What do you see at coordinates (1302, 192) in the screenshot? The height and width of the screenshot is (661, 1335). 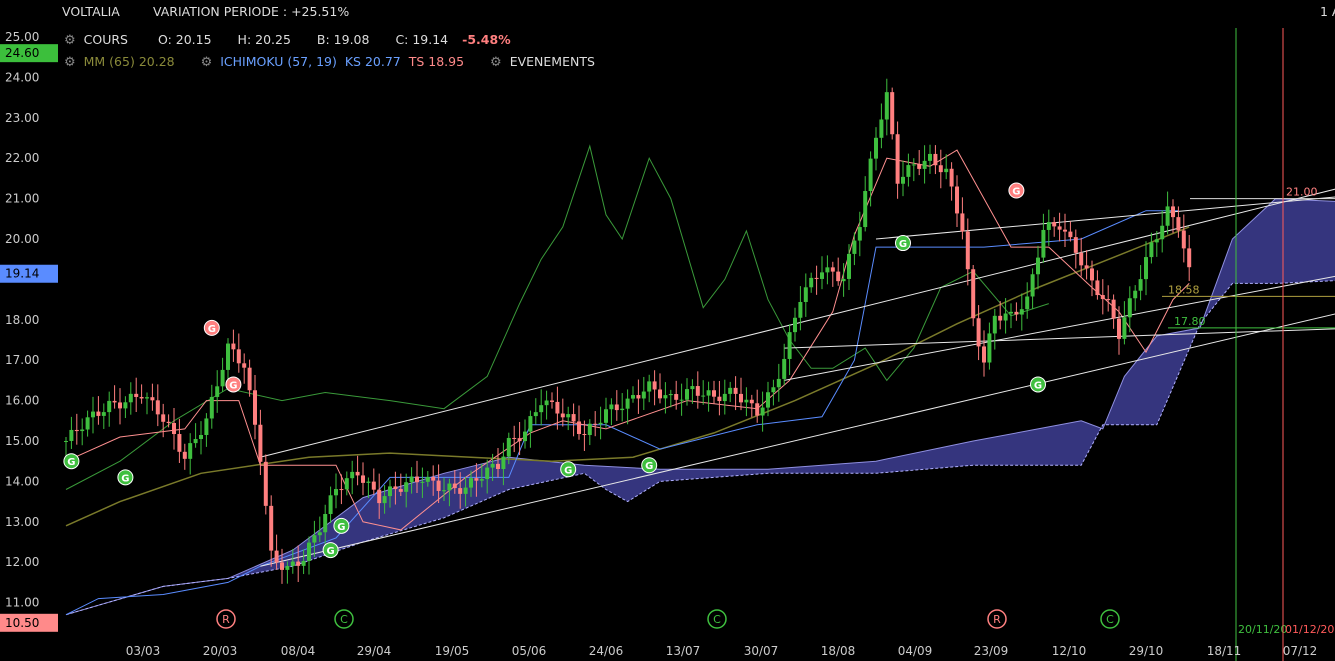 I see `level-label: 21.00` at bounding box center [1302, 192].